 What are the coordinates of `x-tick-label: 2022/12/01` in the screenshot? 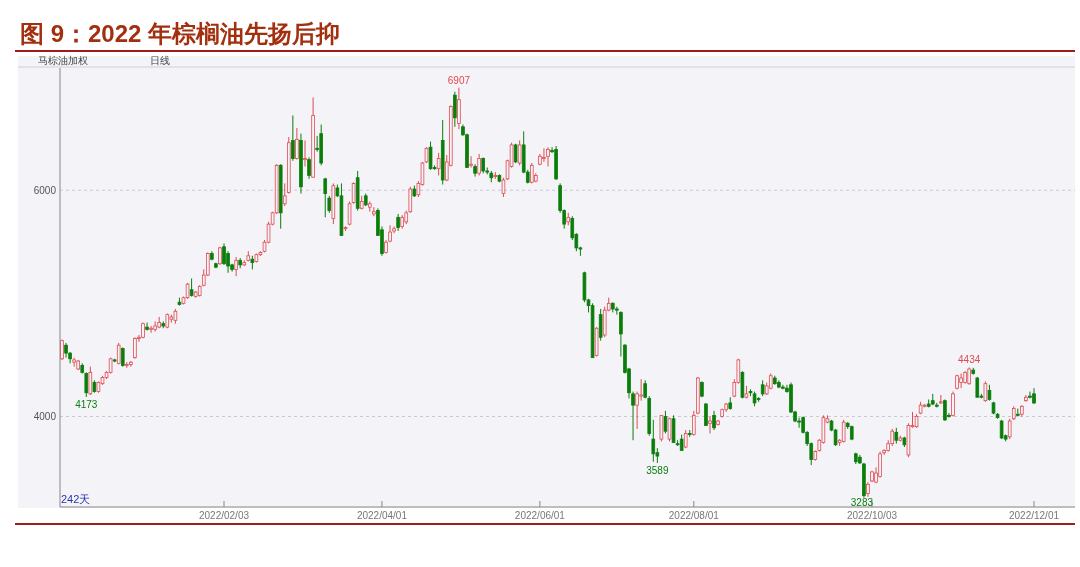 It's located at (1034, 515).